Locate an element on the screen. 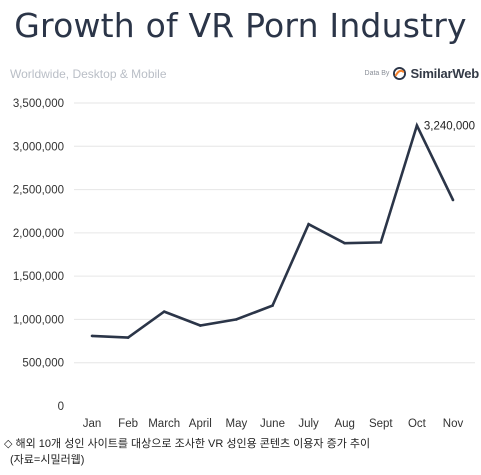 This screenshot has height=475, width=481. x-tick-label: April is located at coordinates (200, 424).